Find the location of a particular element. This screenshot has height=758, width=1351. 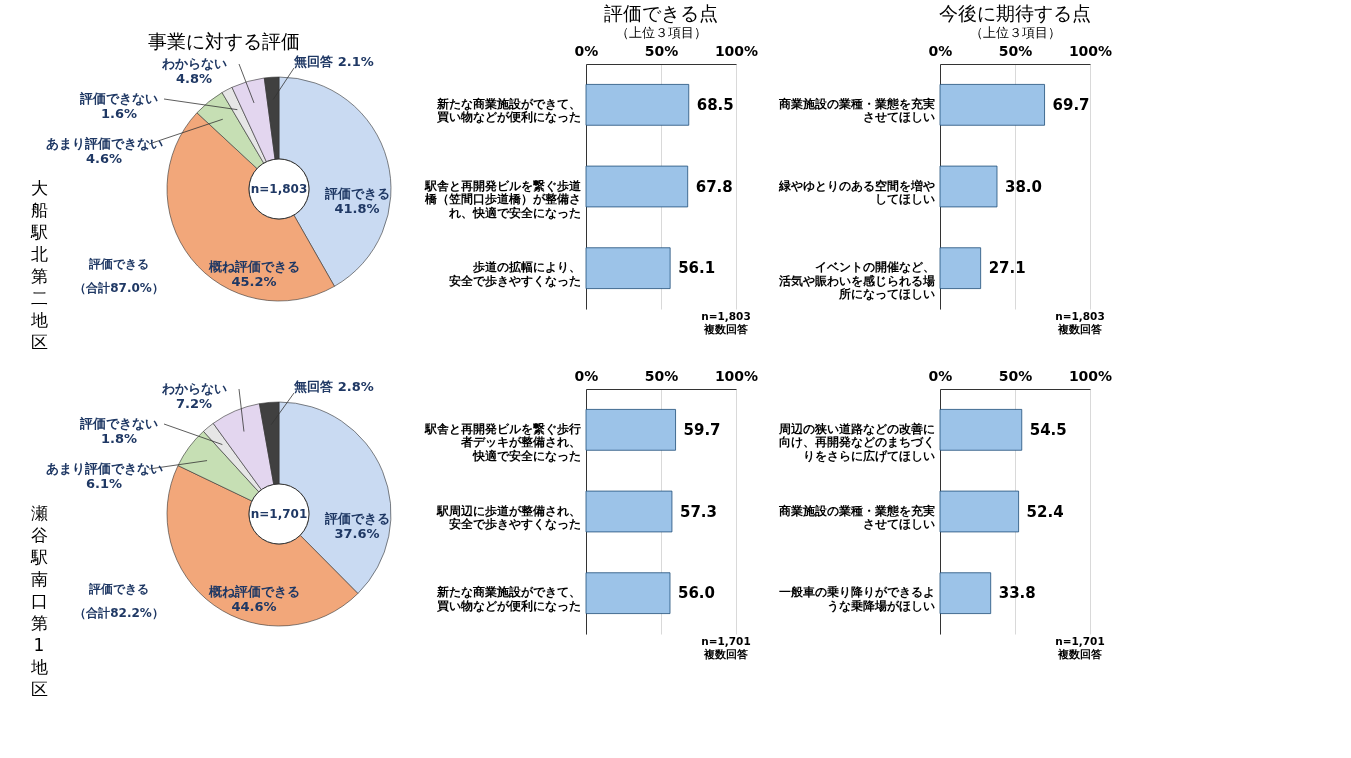

y-tick-label: 駅舎と再開発ビルを繋ぐ歩行者デッキが整備され、快適で安全になった is located at coordinates (502, 442).